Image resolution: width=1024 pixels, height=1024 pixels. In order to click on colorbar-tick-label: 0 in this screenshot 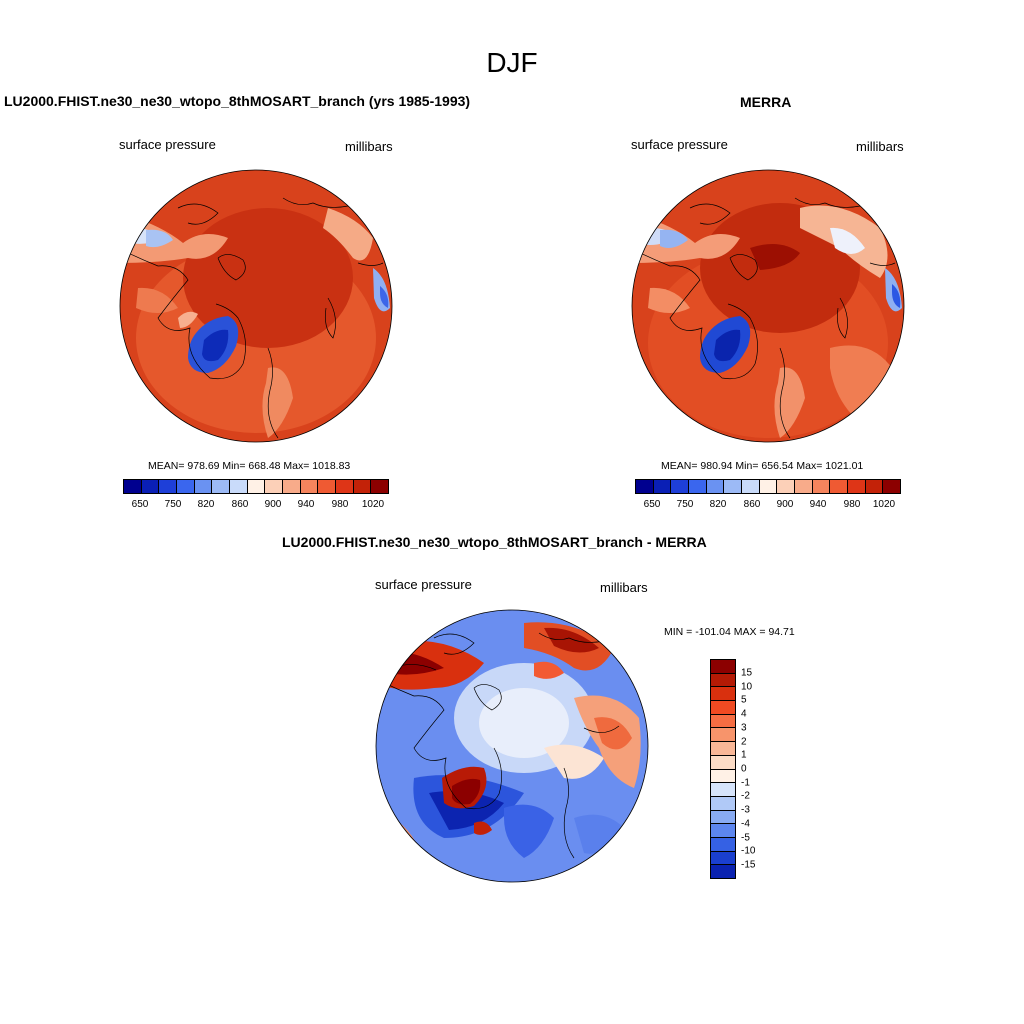, I will do `click(744, 769)`.